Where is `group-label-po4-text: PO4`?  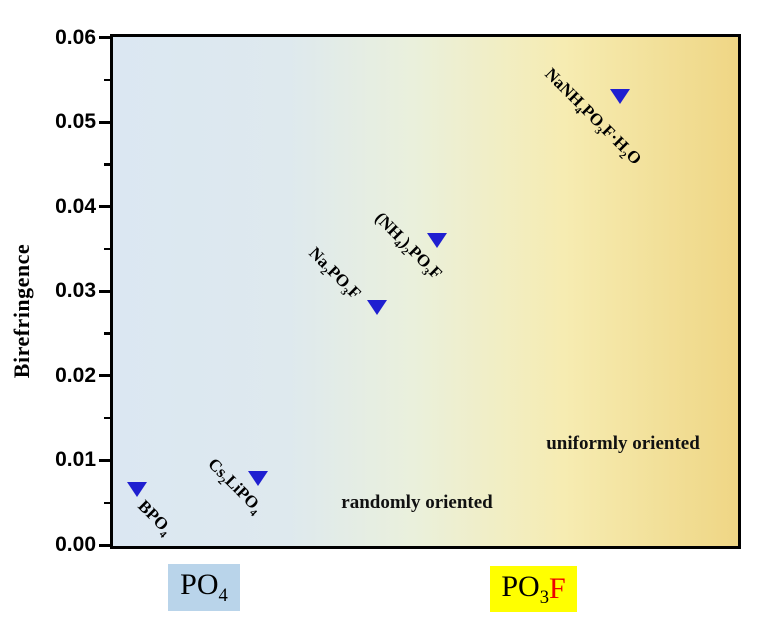 group-label-po4-text: PO4 is located at coordinates (204, 587).